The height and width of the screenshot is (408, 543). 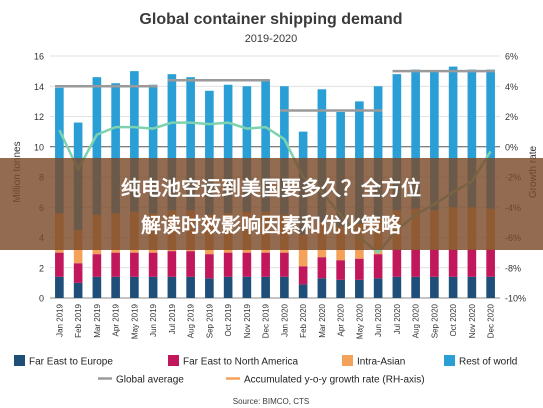 I want to click on x-tick-label: Jun 2020, so click(x=378, y=319).